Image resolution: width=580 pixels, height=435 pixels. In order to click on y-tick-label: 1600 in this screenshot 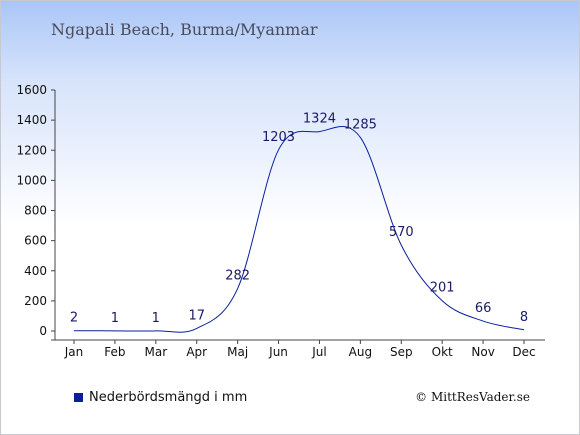, I will do `click(31, 90)`.